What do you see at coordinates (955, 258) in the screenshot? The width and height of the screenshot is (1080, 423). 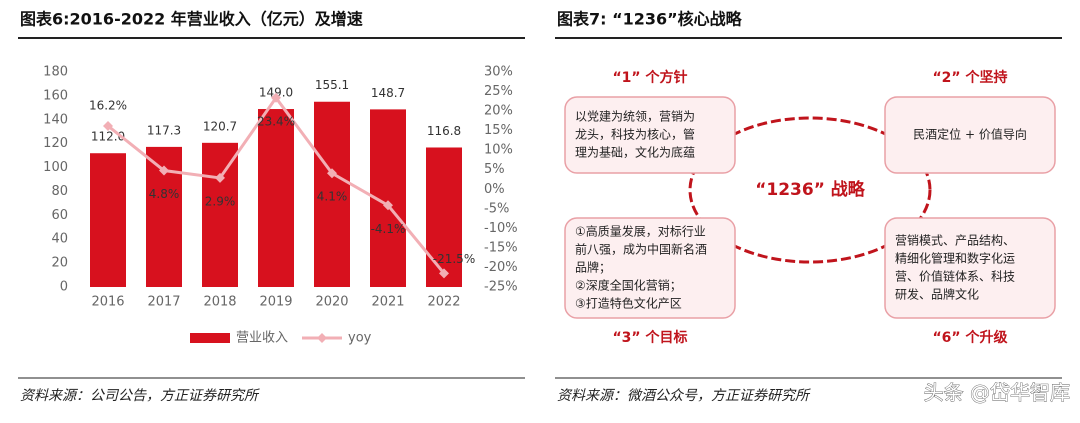 I see `node-text: 精细化管理和数字化运` at bounding box center [955, 258].